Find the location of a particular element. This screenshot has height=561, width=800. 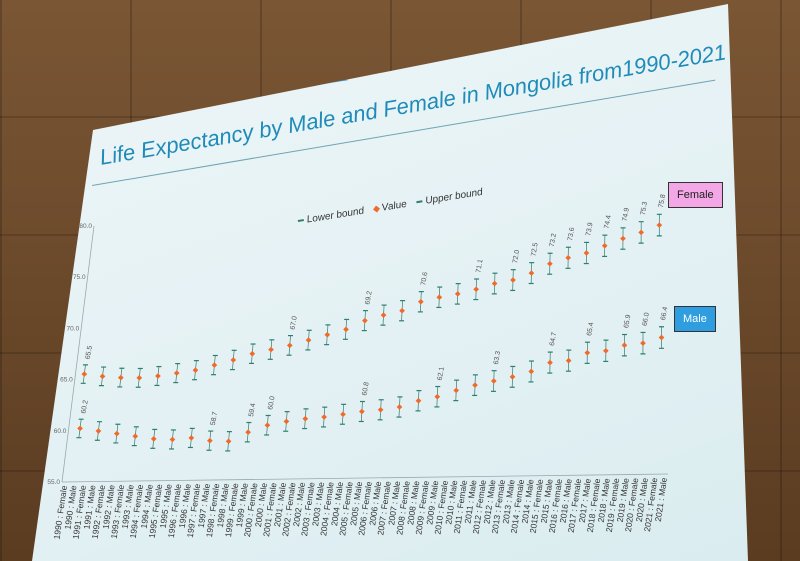

female-2001-data-label: 67.0 is located at coordinates (294, 323).